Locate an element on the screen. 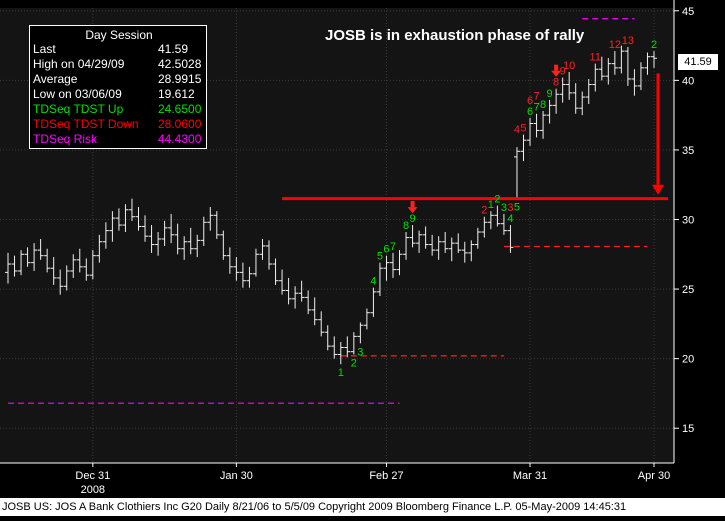 The width and height of the screenshot is (725, 521). legend-label: Average is located at coordinates (55, 79).